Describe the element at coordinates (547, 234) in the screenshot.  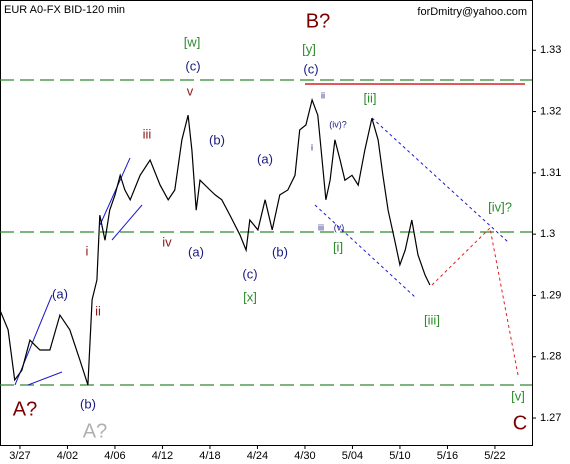
I see `y-tick-label: 1.3` at that location.